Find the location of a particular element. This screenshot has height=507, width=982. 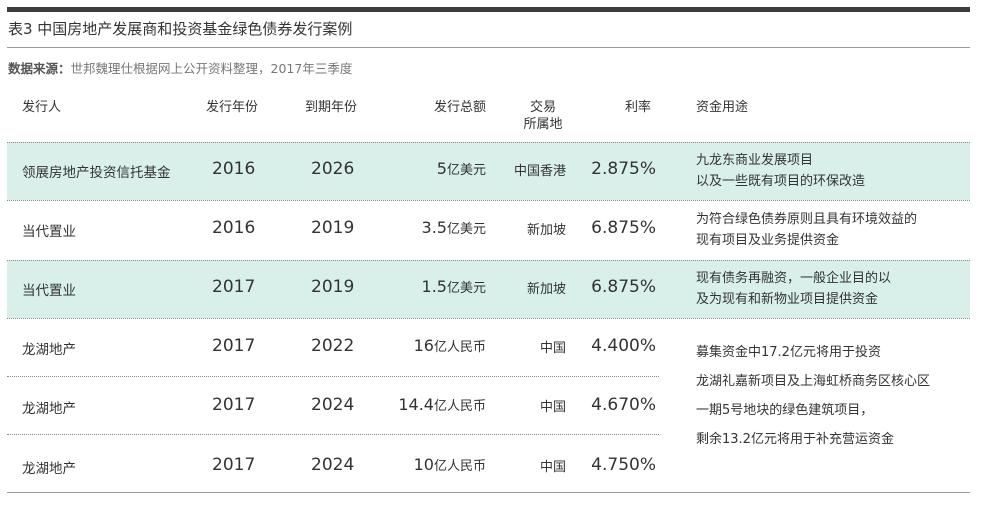

amount-number: 10 is located at coordinates (423, 464).